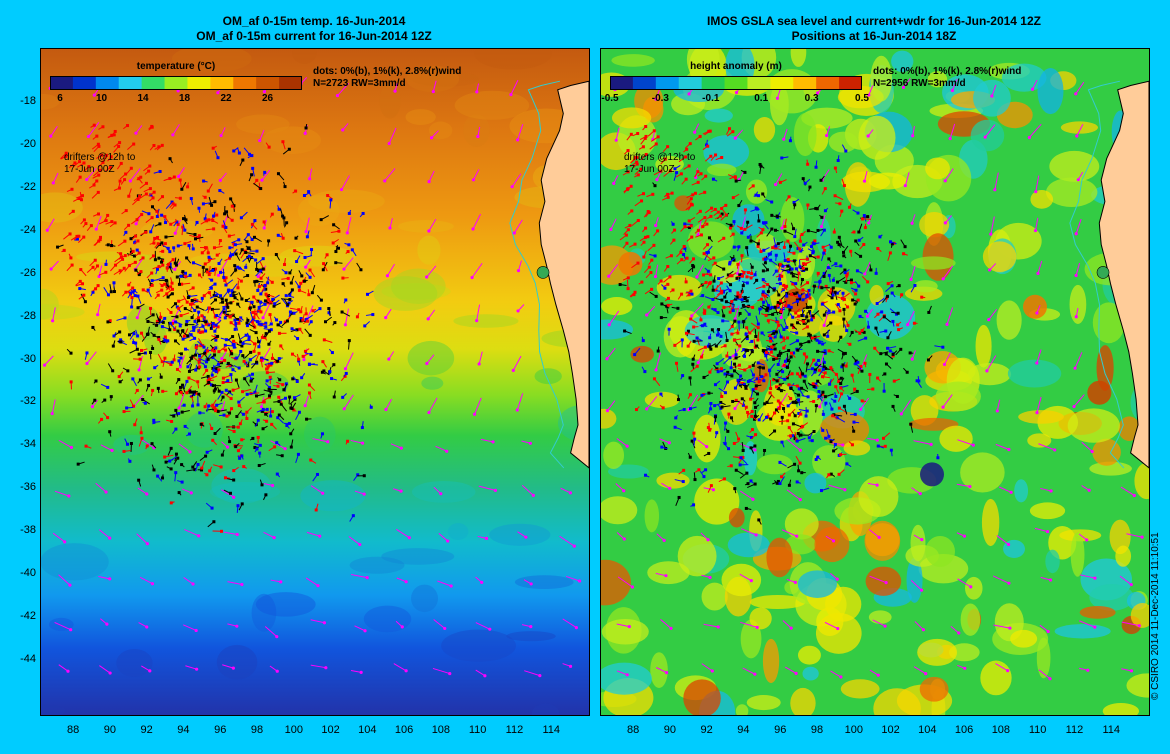 The width and height of the screenshot is (1170, 754). What do you see at coordinates (290, 83) in the screenshot?
I see `colorbar-segment` at bounding box center [290, 83].